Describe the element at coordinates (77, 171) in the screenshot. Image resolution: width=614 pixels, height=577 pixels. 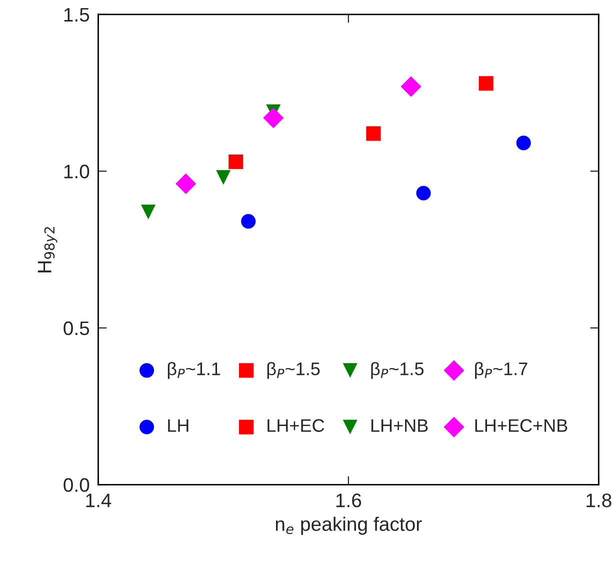
I see `y-tick-label: 1.0` at that location.